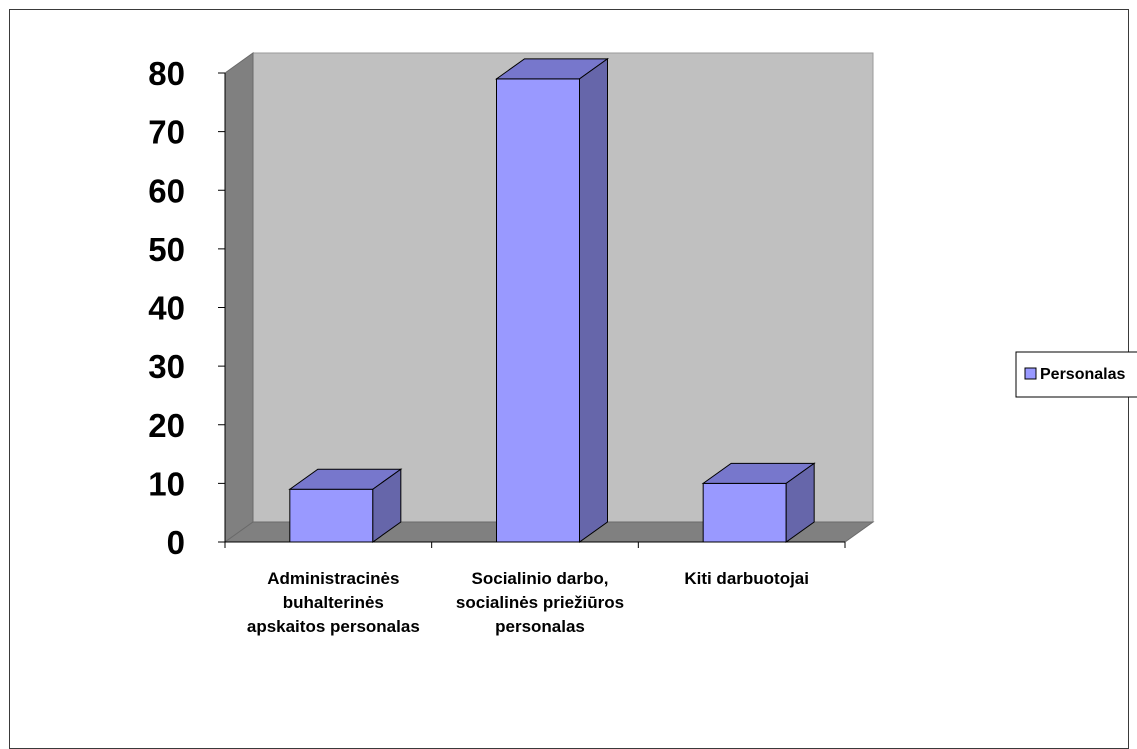 This screenshot has width=1137, height=749. Describe the element at coordinates (166, 73) in the screenshot. I see `y-tick-label: 80` at that location.